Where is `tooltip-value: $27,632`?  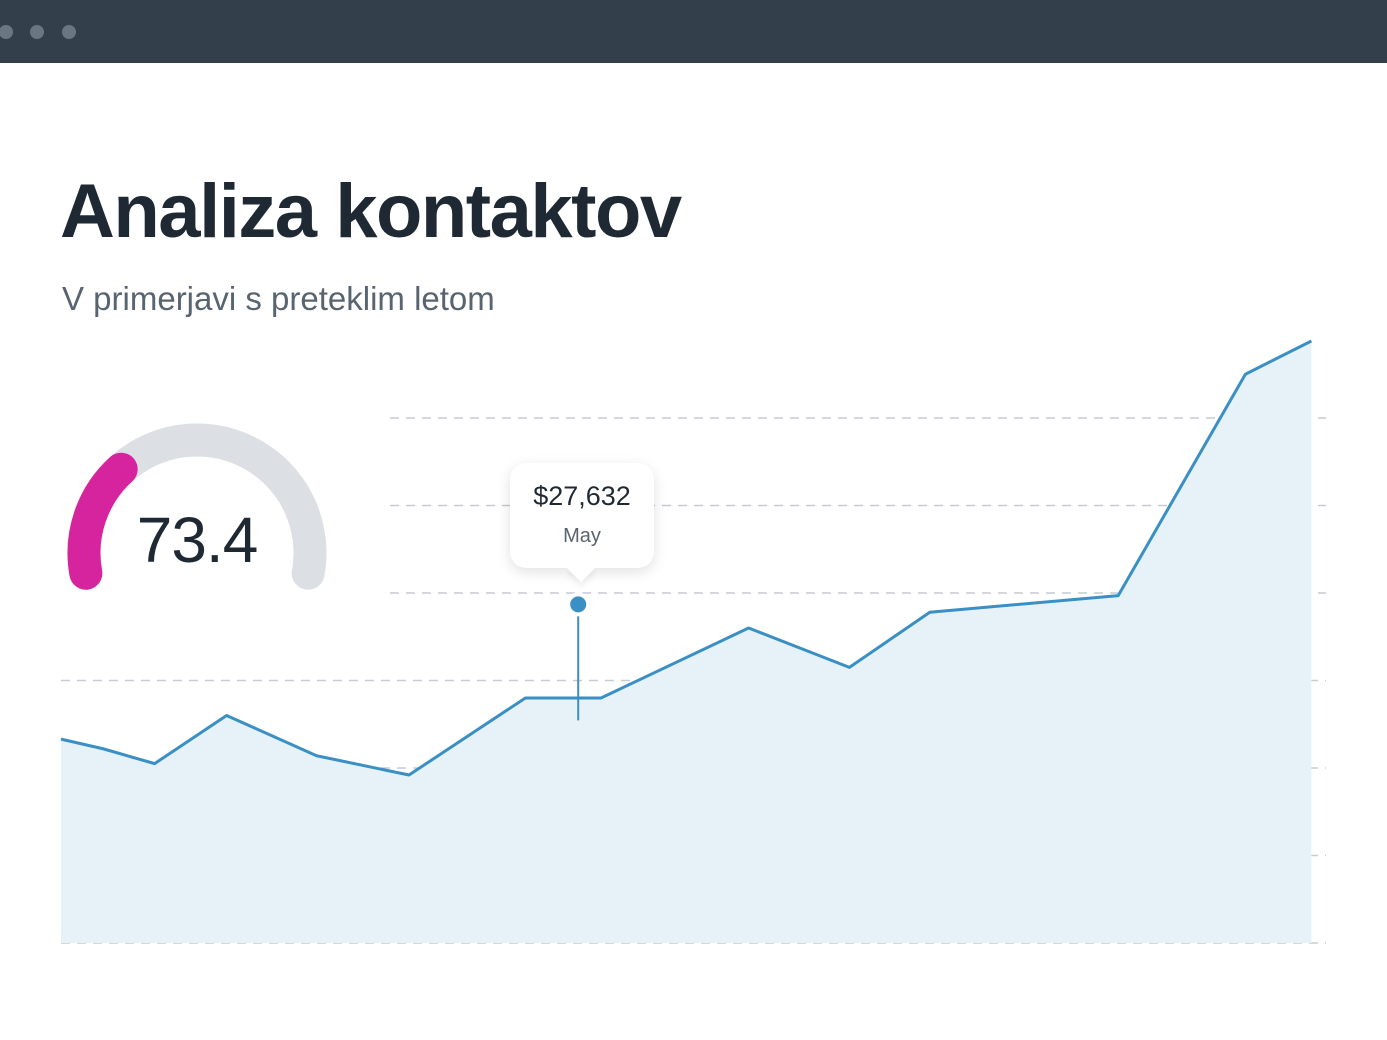
tooltip-value: $27,632 is located at coordinates (582, 496).